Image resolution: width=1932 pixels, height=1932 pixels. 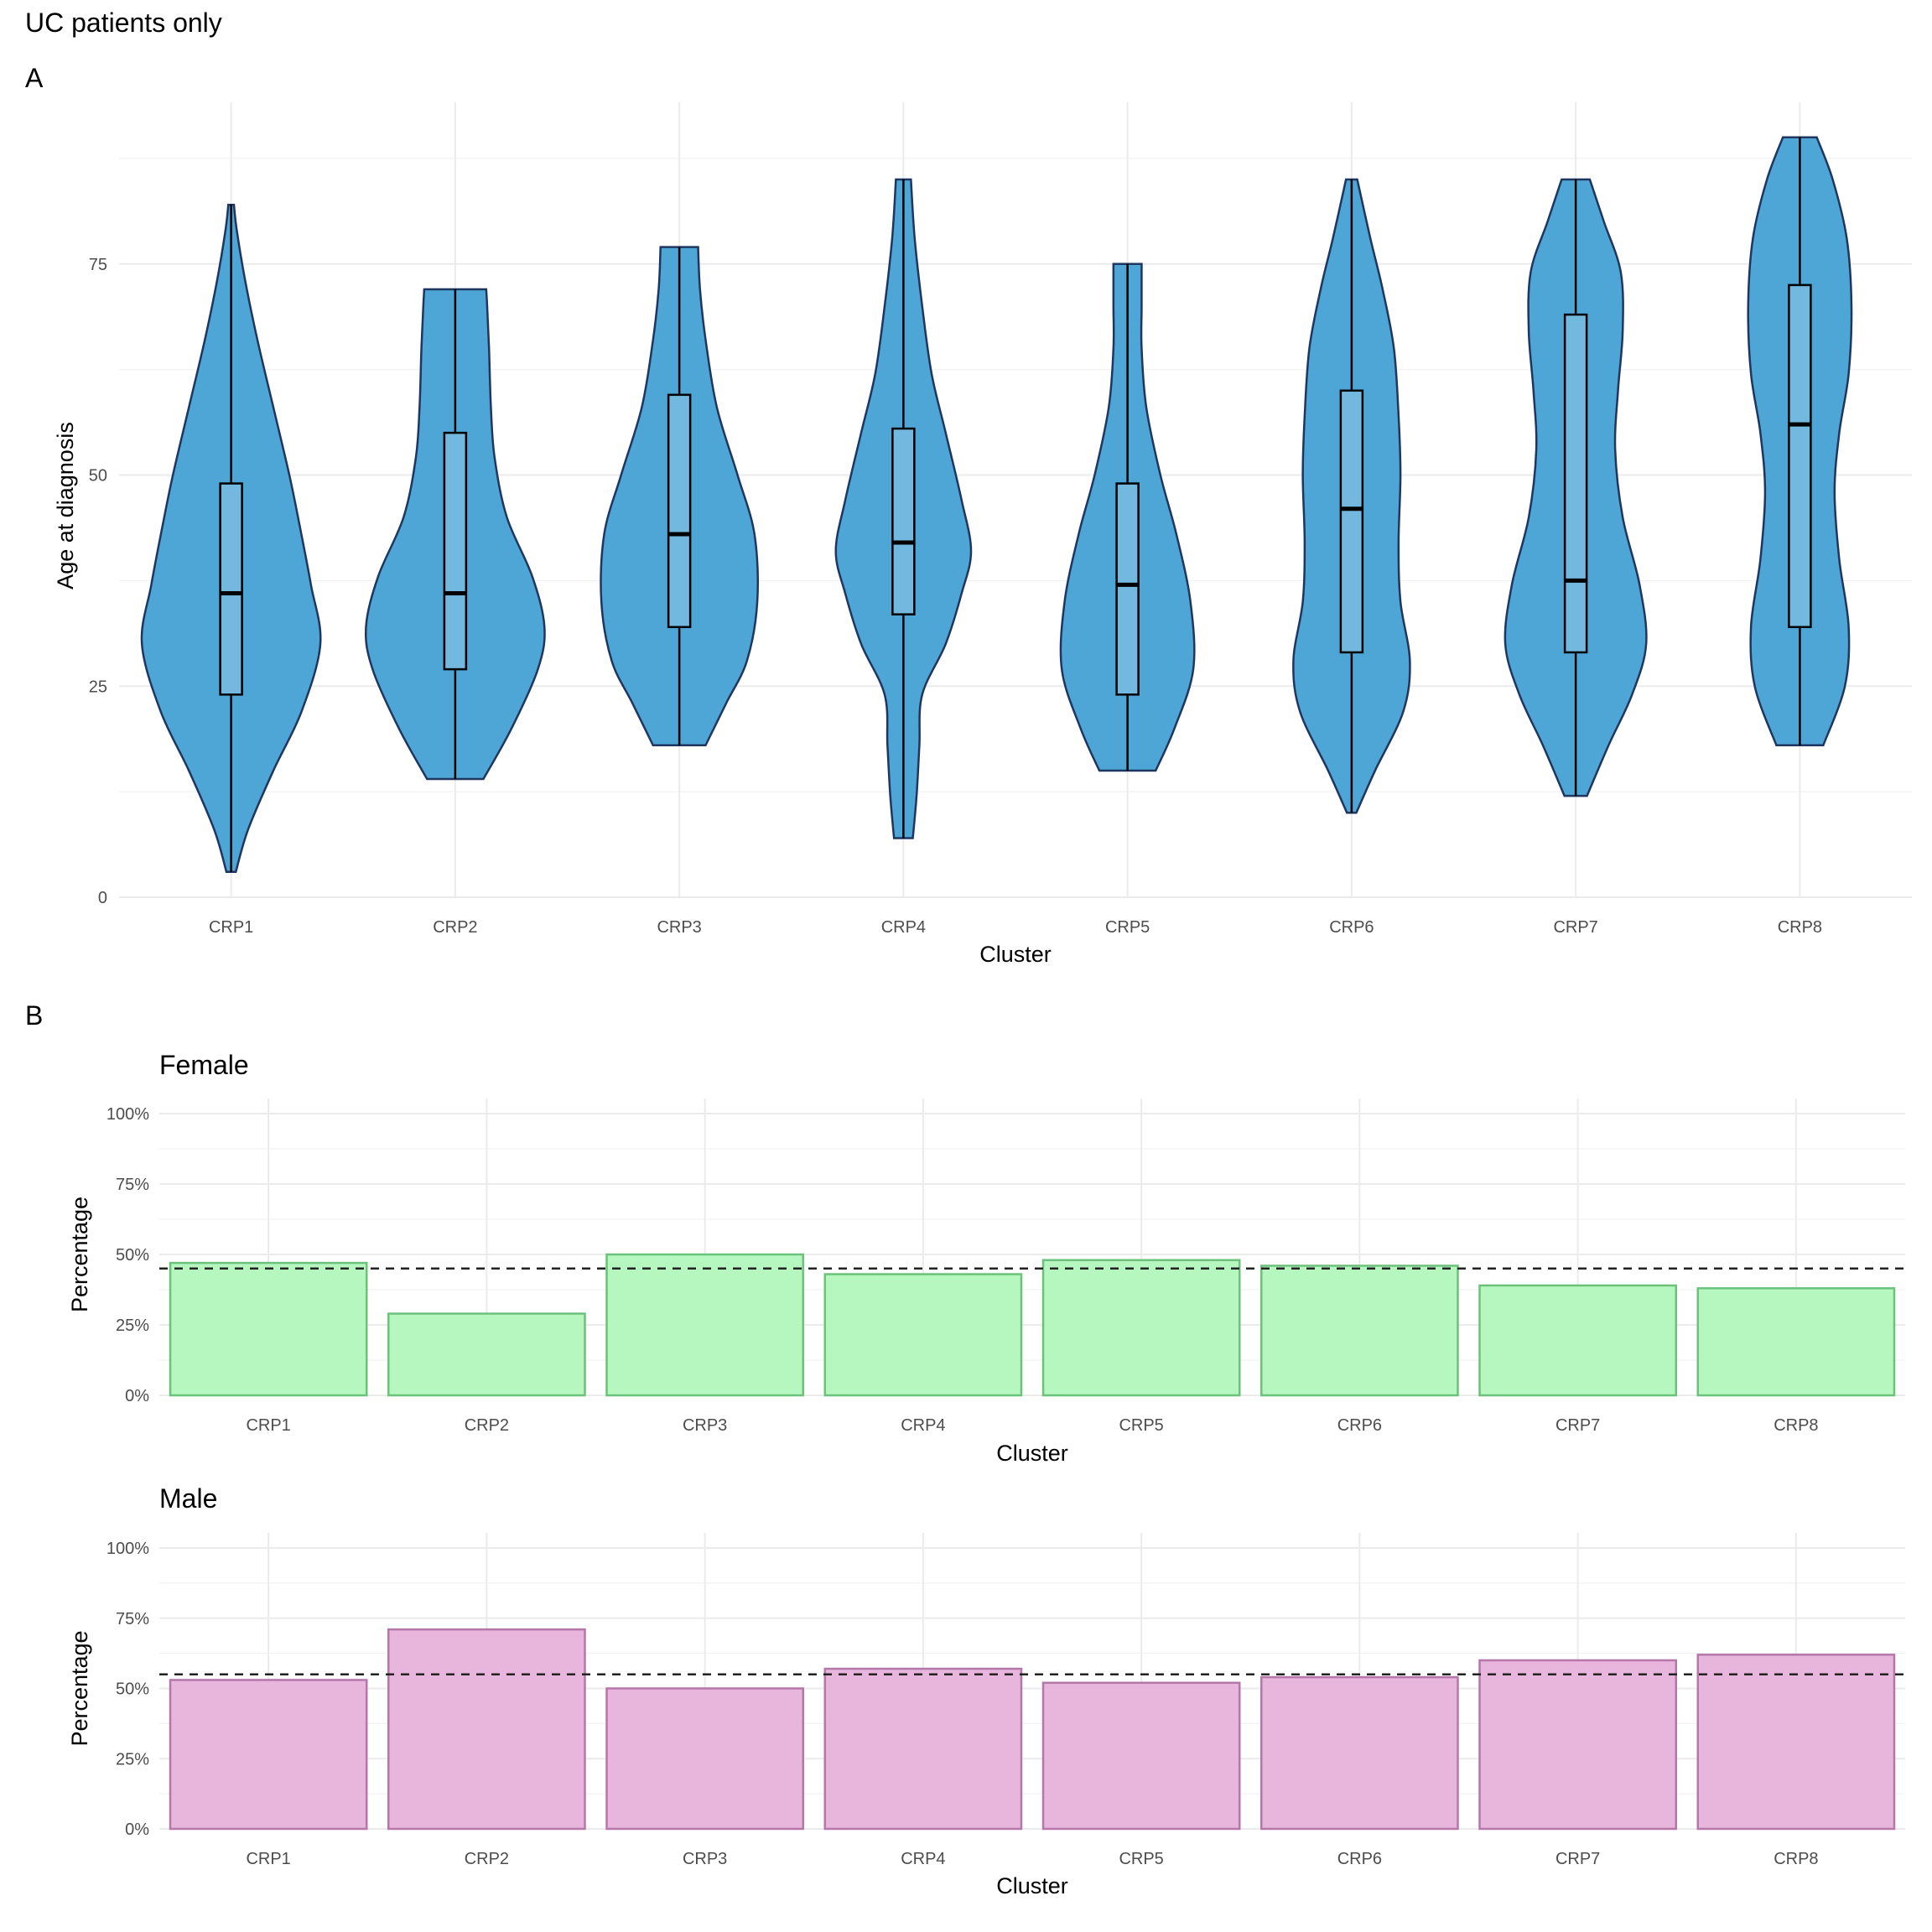 What do you see at coordinates (1351, 521) in the screenshot?
I see `box-CRP6` at bounding box center [1351, 521].